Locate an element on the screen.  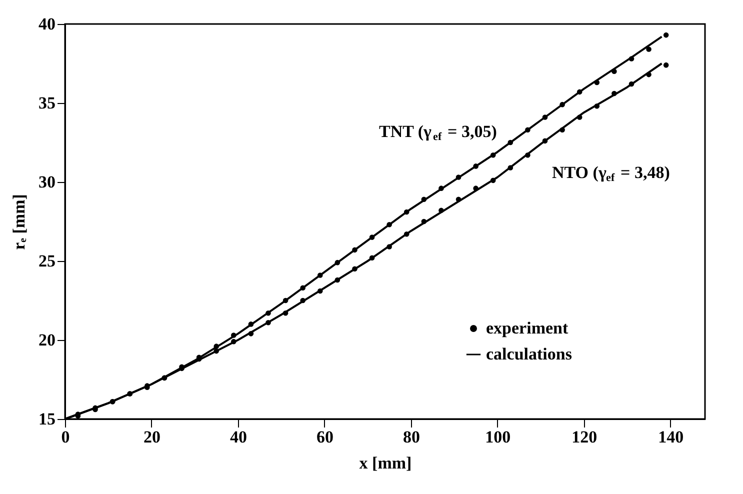
x-tick-label: 140 is located at coordinates (671, 437).